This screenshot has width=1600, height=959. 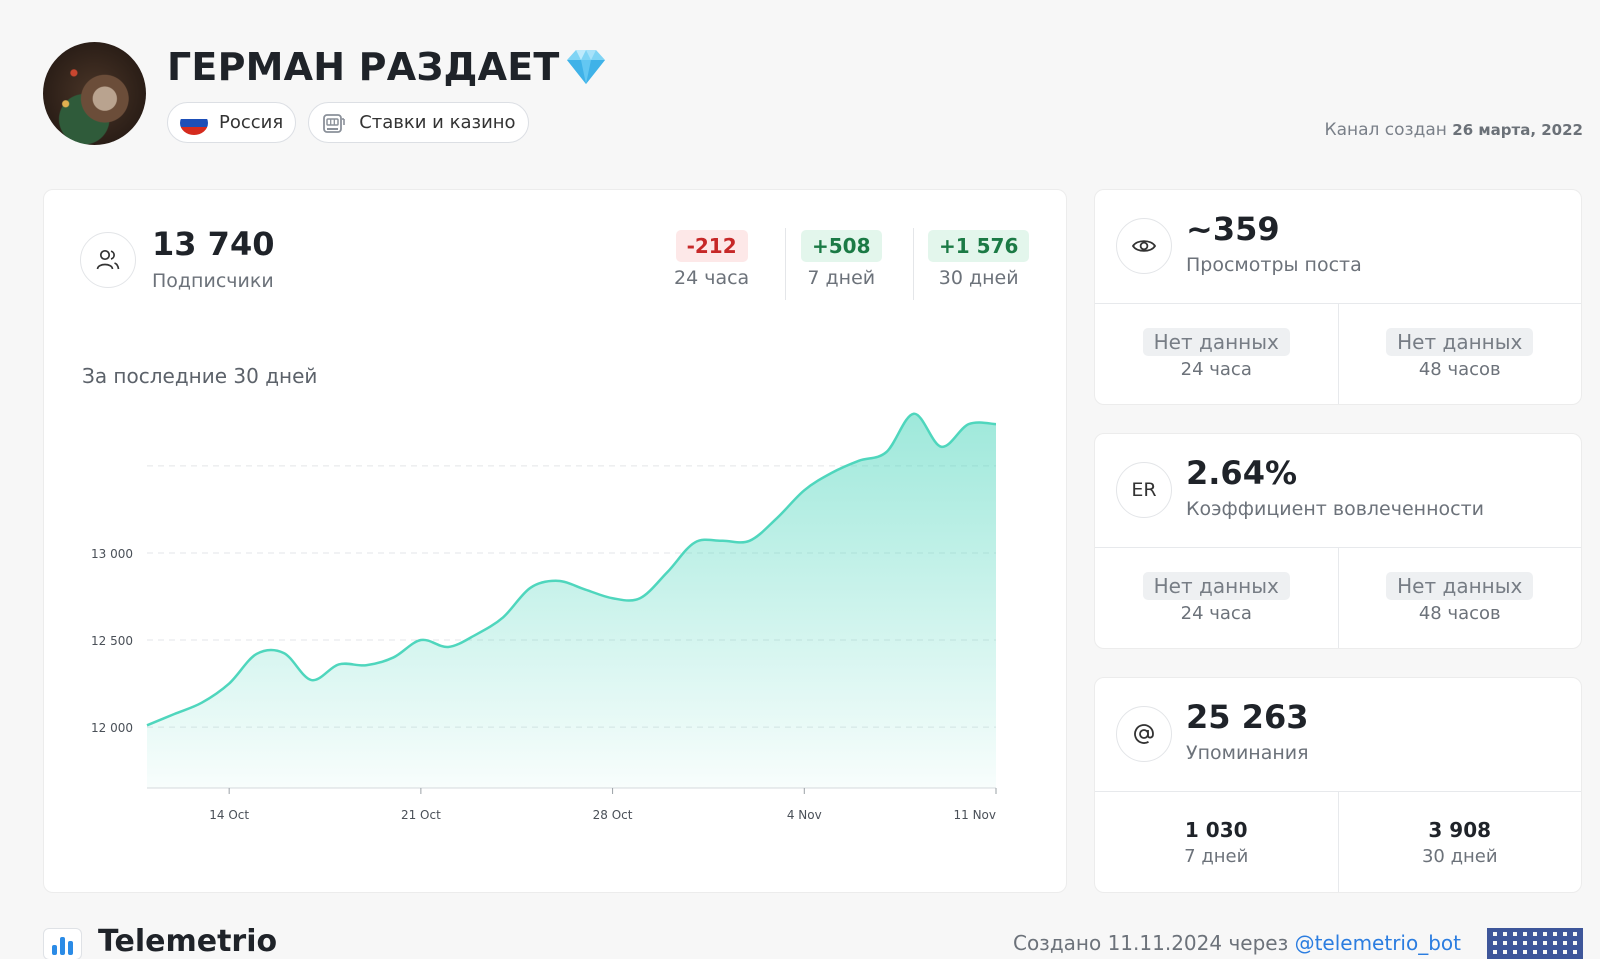 I want to click on x-tick-label: 21 Oct, so click(x=421, y=815).